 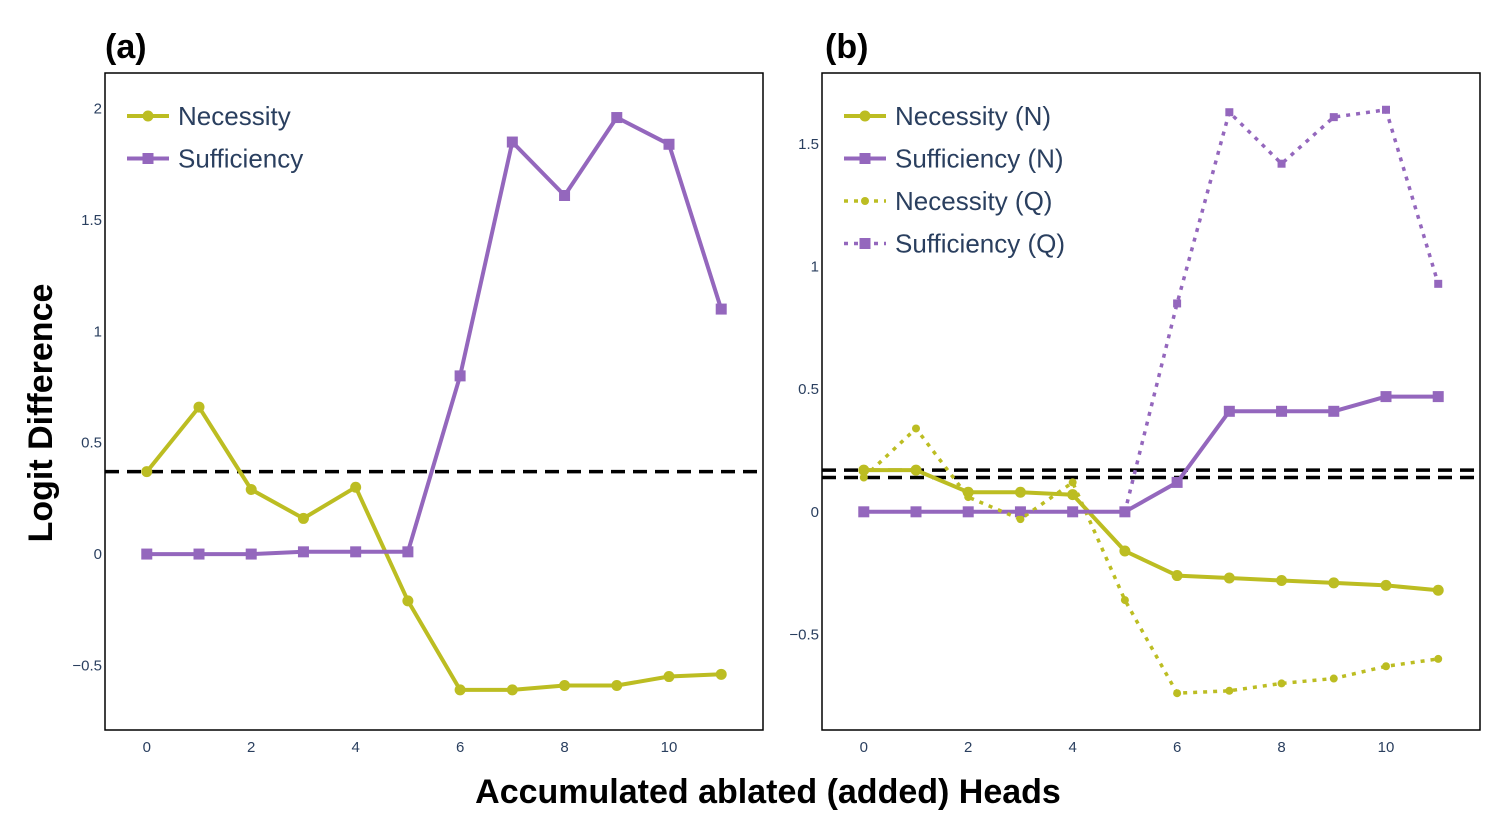 I want to click on legend-label: Necessity (Q), so click(x=973, y=201).